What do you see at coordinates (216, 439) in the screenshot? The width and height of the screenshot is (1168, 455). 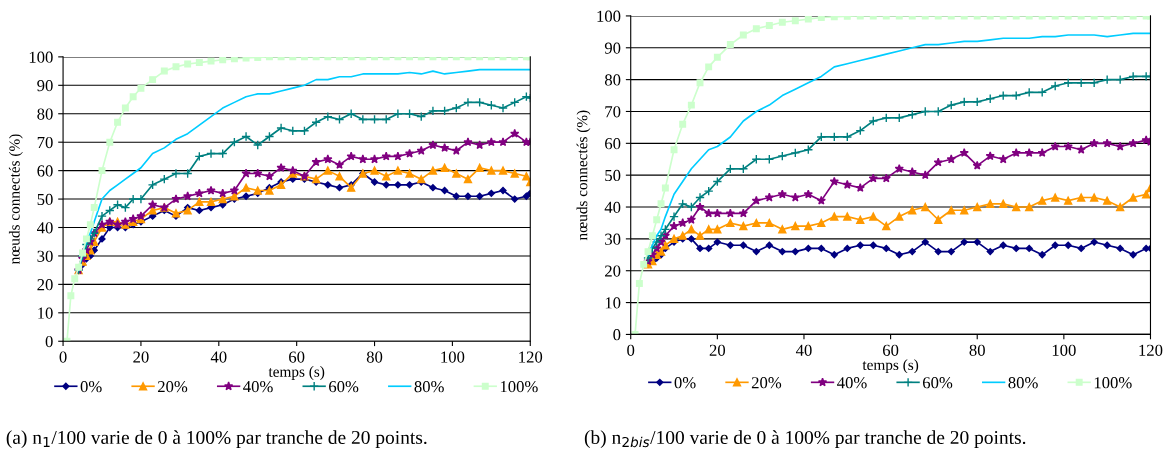 I see `text: (a) n$_{1}$/100 varie de 0 à 100% par tranche de 20 points.` at bounding box center [216, 439].